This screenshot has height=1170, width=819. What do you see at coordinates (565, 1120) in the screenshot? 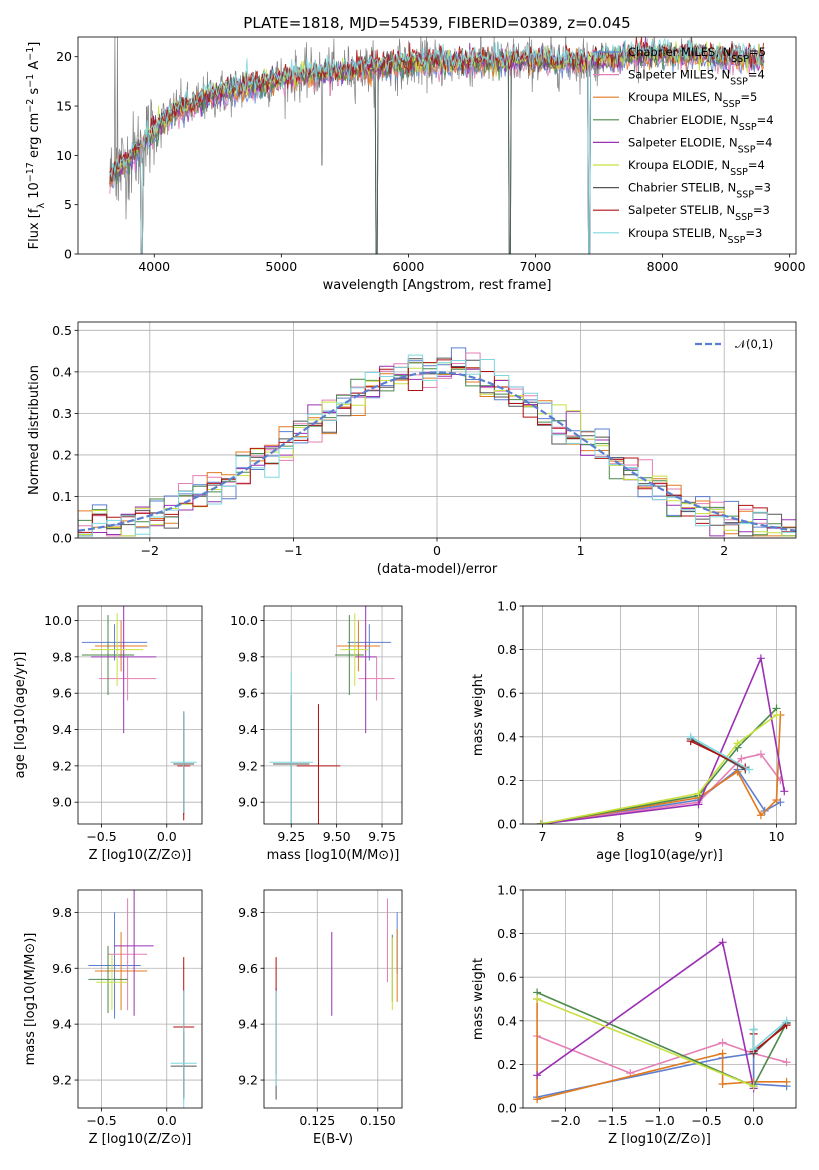
I see `x-tick-label: −2.0` at bounding box center [565, 1120].